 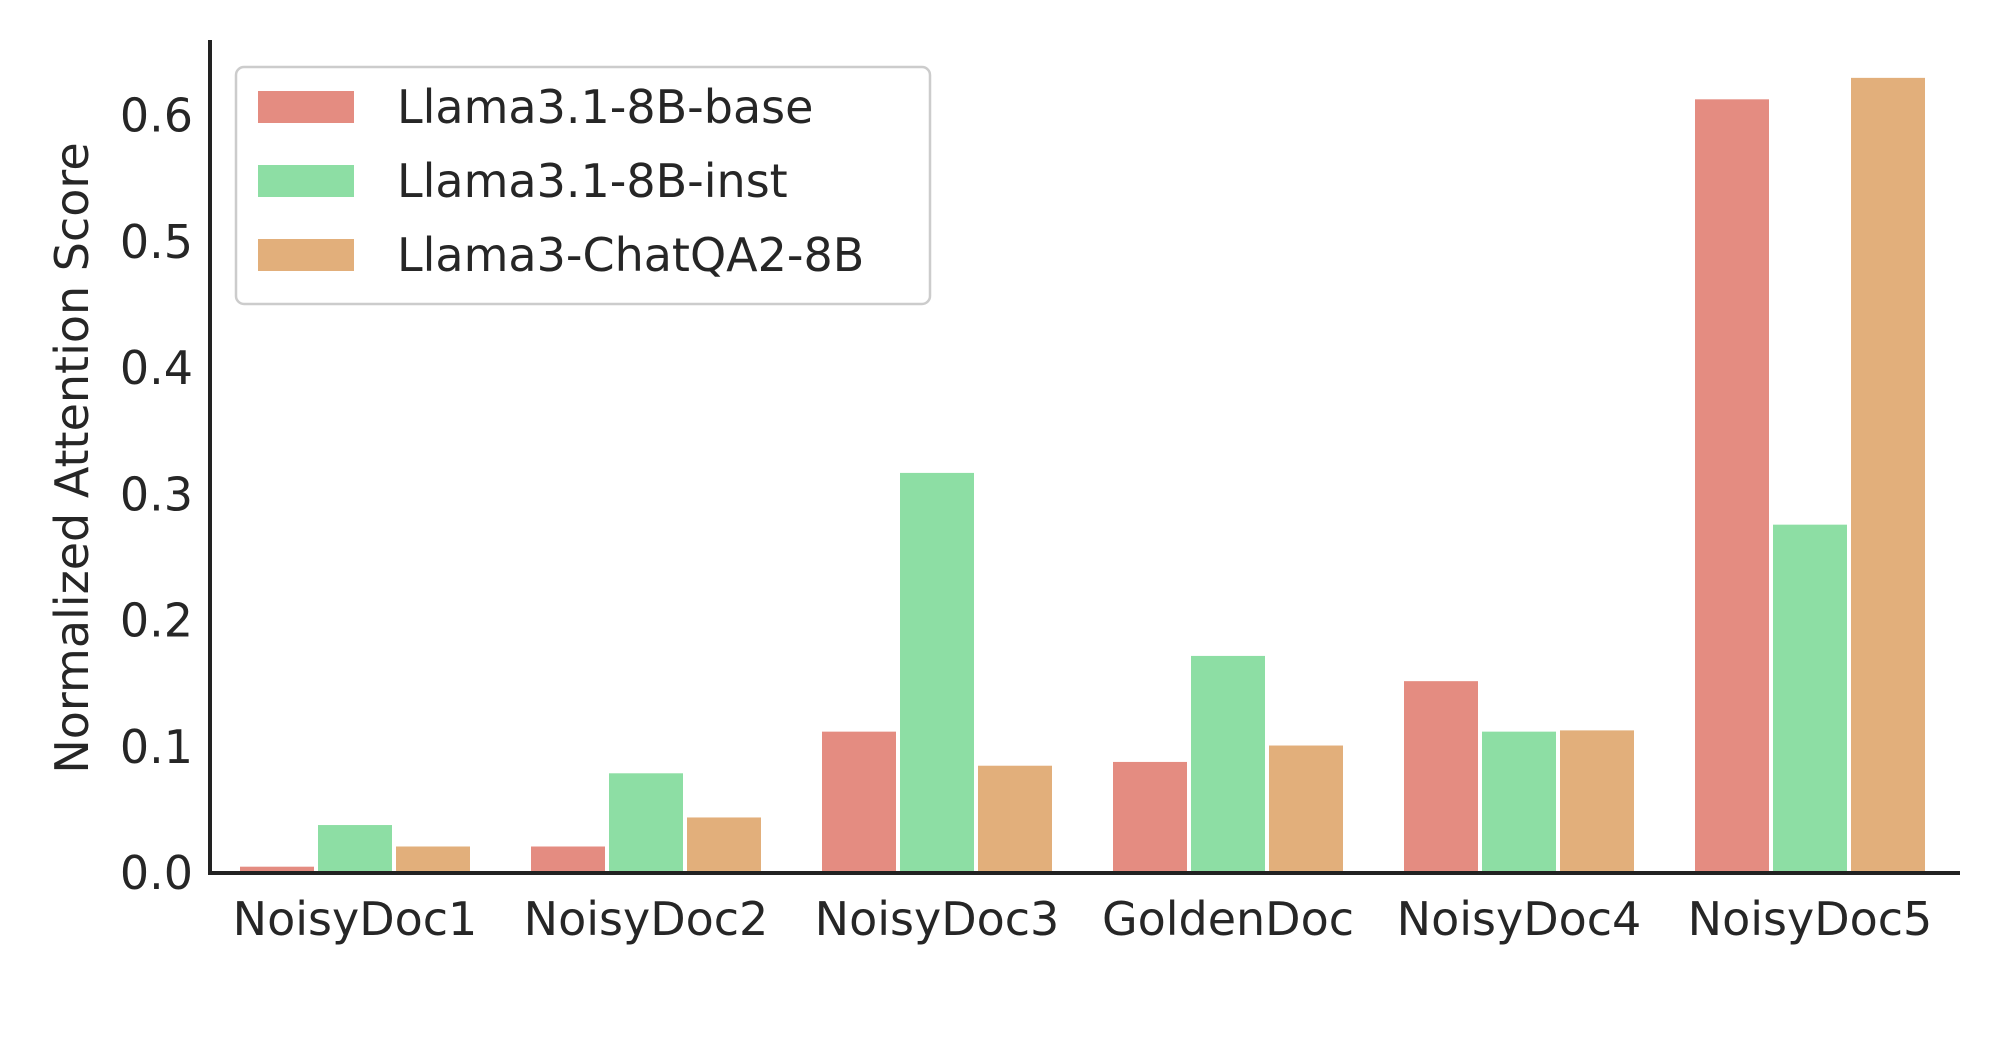 I want to click on y-tick-label: 0.4, so click(x=156, y=368).